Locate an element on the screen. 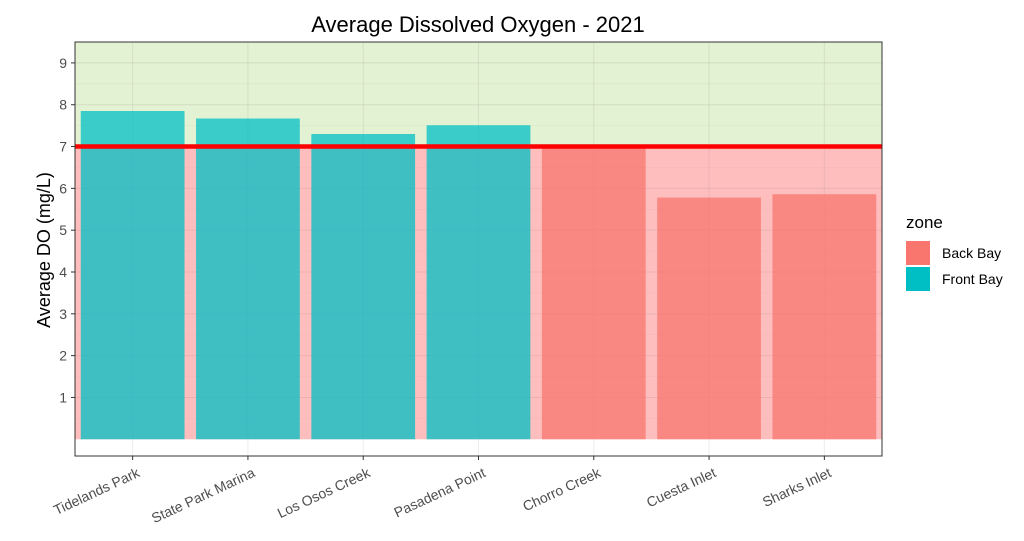 The image size is (1024, 541). chart-title: Average Dissolved Oxygen - 2021 is located at coordinates (477, 24).